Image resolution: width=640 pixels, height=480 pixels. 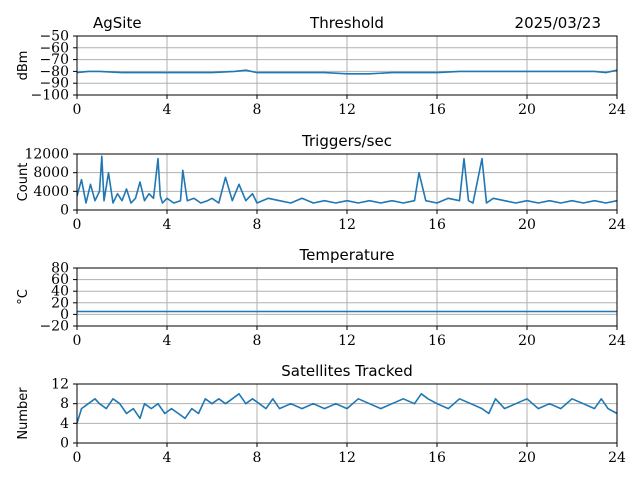 What do you see at coordinates (54, 37) in the screenshot?
I see `y-tick-label: −50` at bounding box center [54, 37].